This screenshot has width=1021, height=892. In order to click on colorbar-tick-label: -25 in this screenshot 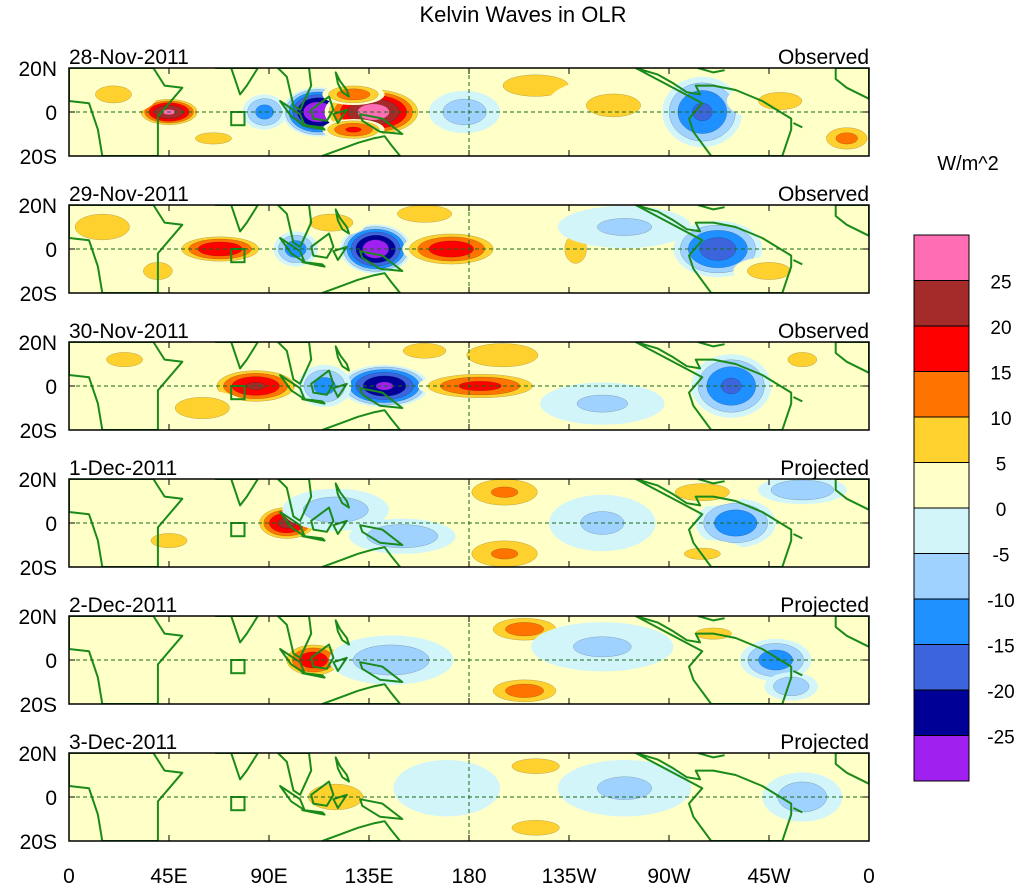, I will do `click(1000, 738)`.